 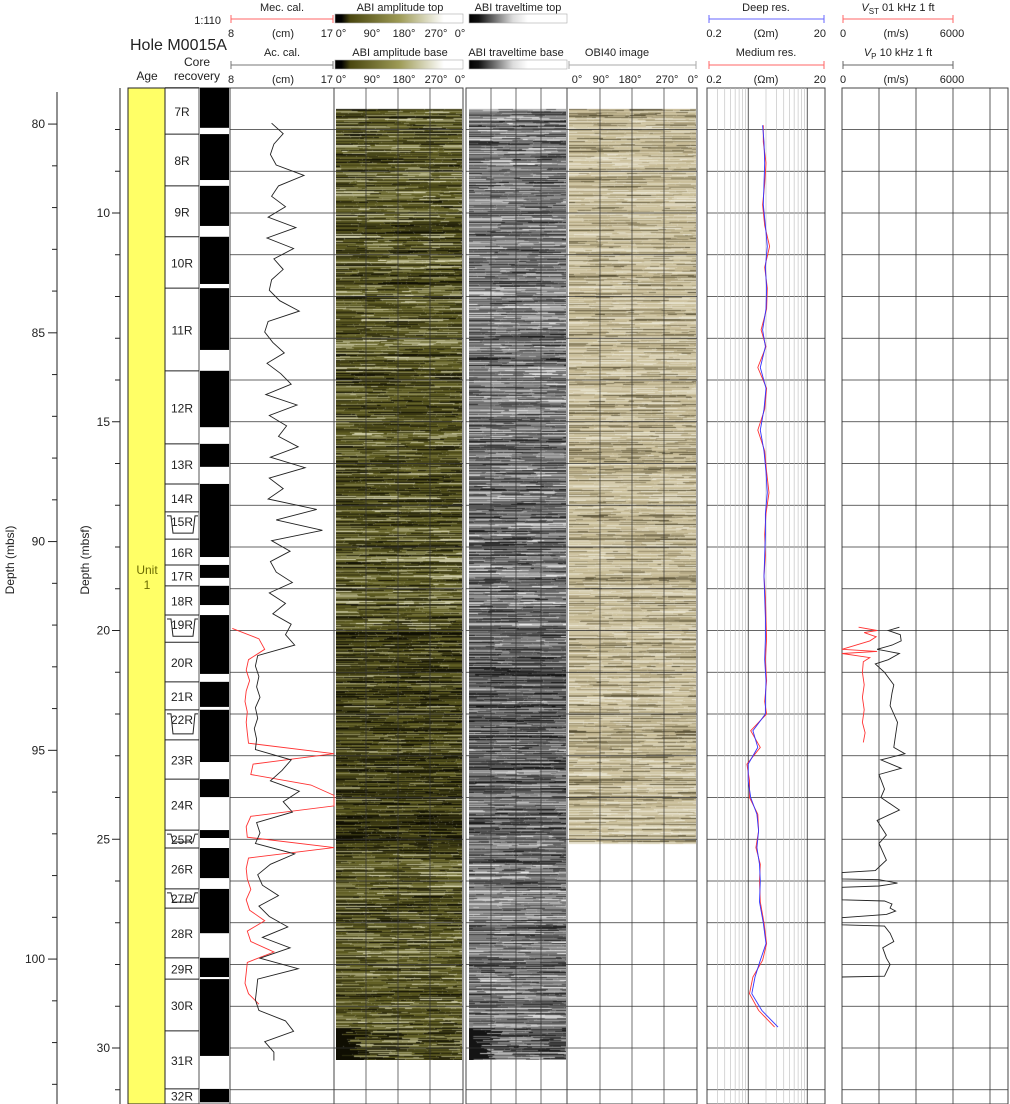 I want to click on mbsf-tick-label: 15, so click(x=104, y=422).